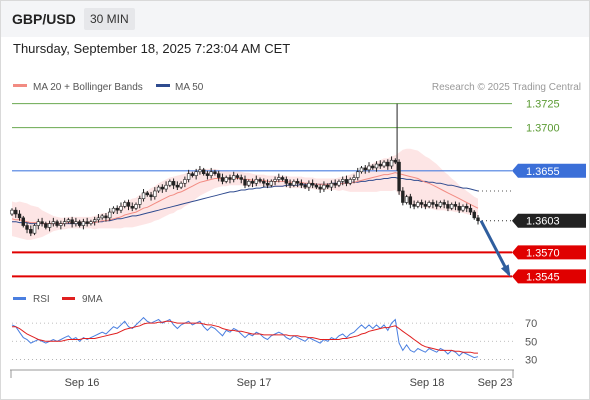  What do you see at coordinates (505, 271) in the screenshot?
I see `forecast-arrow-head` at bounding box center [505, 271].